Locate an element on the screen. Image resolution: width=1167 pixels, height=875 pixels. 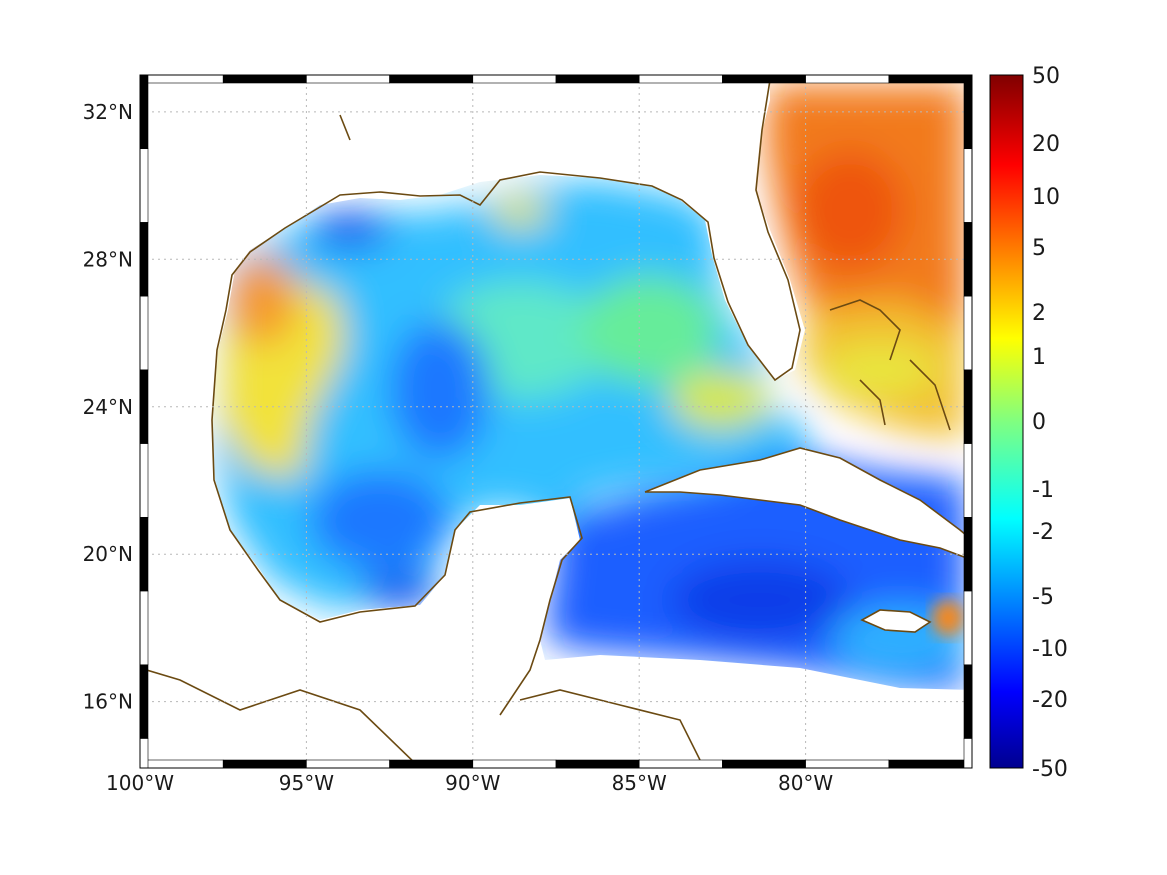
colorbar-tick-label: 10 is located at coordinates (1046, 197).